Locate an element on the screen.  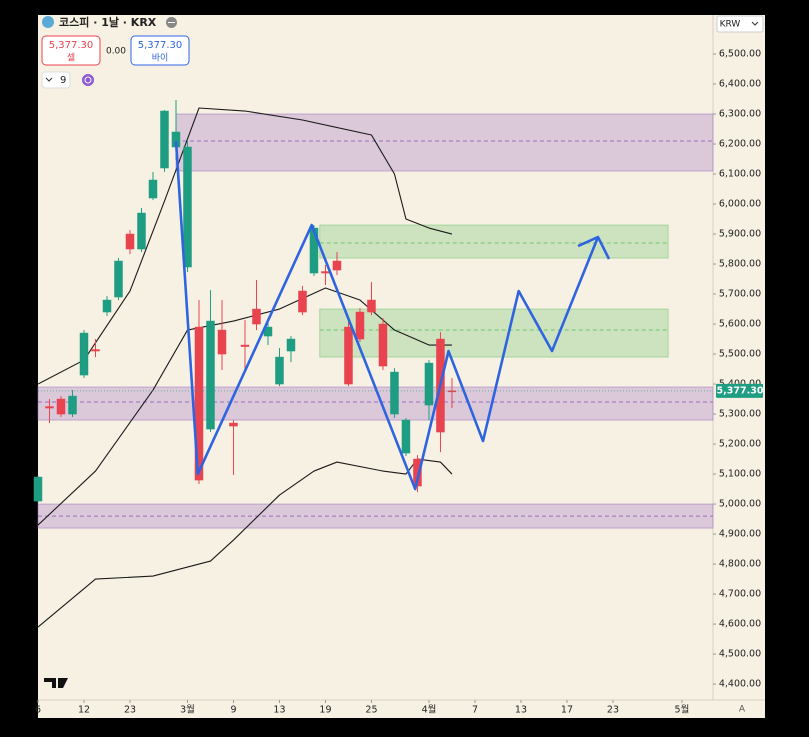
x-tick-label: 19 is located at coordinates (325, 710).